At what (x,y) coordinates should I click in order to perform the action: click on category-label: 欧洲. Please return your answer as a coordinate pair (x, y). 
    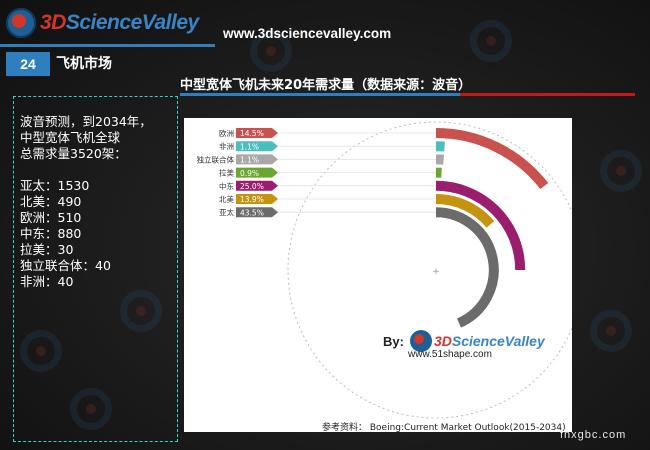
    Looking at the image, I should click on (226, 133).